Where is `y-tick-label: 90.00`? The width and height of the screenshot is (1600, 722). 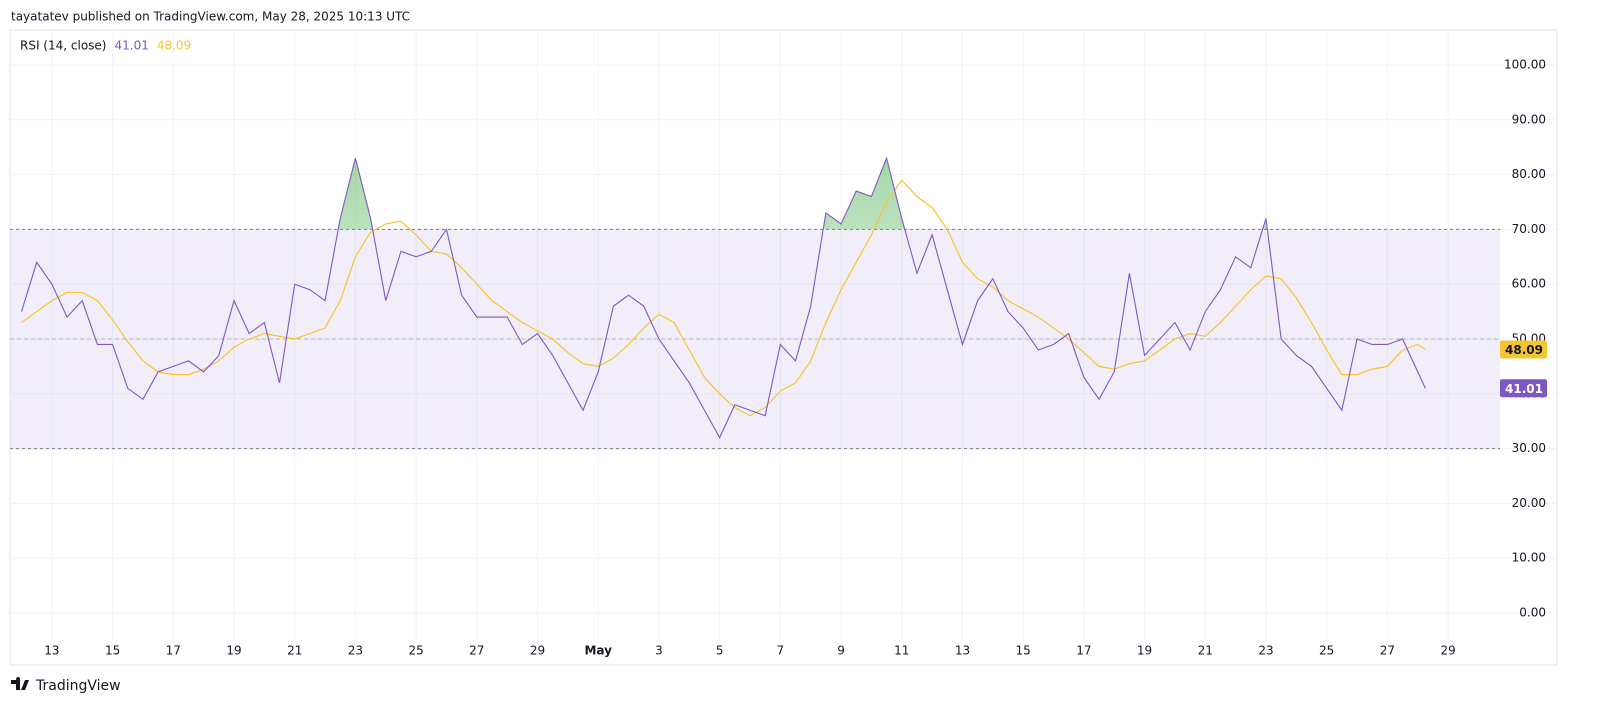 y-tick-label: 90.00 is located at coordinates (1529, 119).